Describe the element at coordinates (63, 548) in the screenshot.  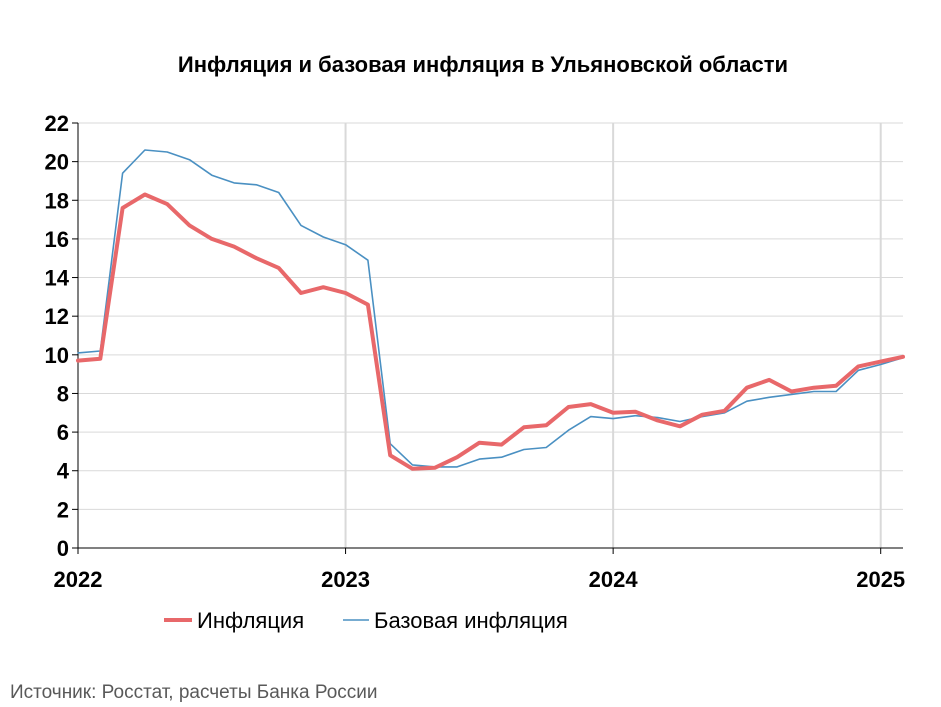
I see `y-tick-label-0: 0` at that location.